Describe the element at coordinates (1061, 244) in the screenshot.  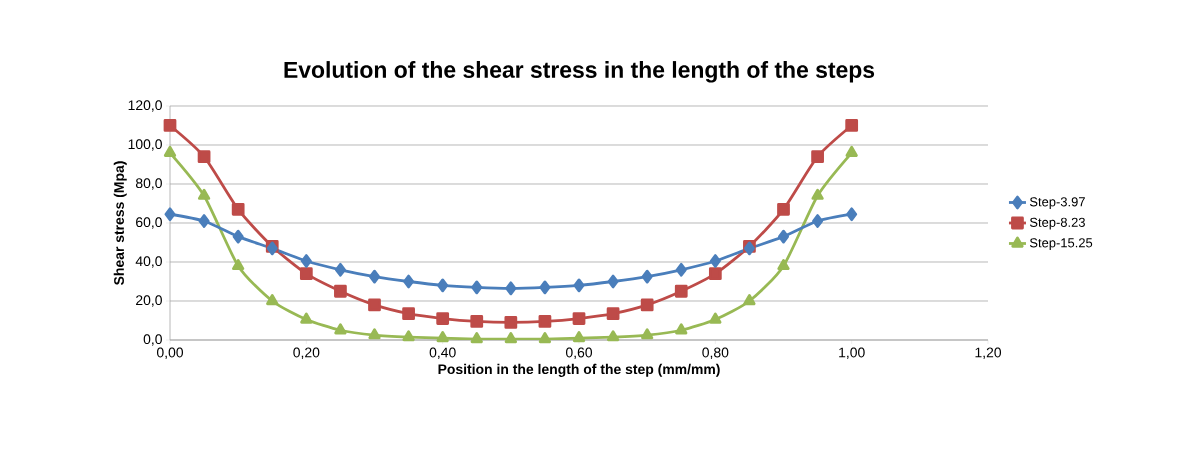
I see `legend-label: Step-15.25` at that location.